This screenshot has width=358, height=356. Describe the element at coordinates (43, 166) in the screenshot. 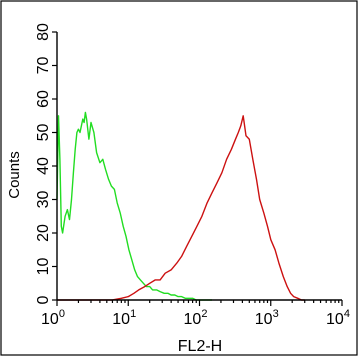

I see `y-tick-label: 40` at that location.